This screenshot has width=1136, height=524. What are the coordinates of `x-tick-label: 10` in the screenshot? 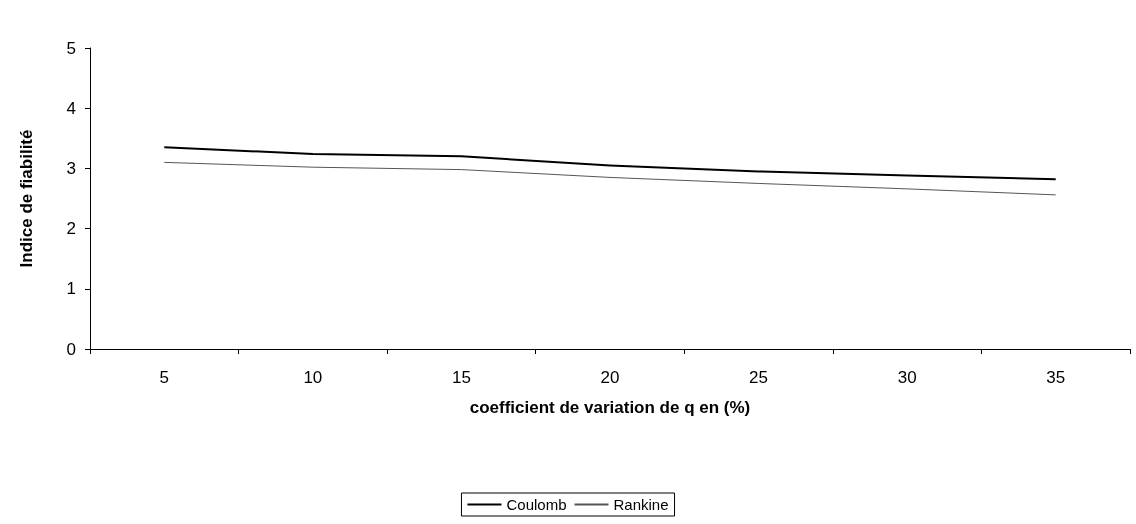 It's located at (313, 377).